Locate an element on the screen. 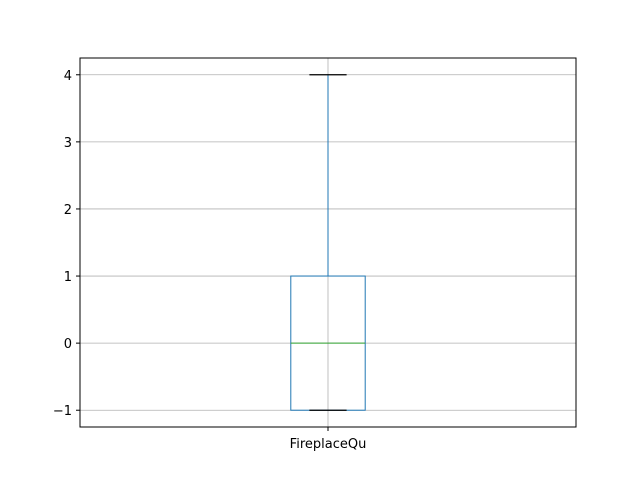 This screenshot has width=640, height=480. y-tick-label: 4 is located at coordinates (68, 76).